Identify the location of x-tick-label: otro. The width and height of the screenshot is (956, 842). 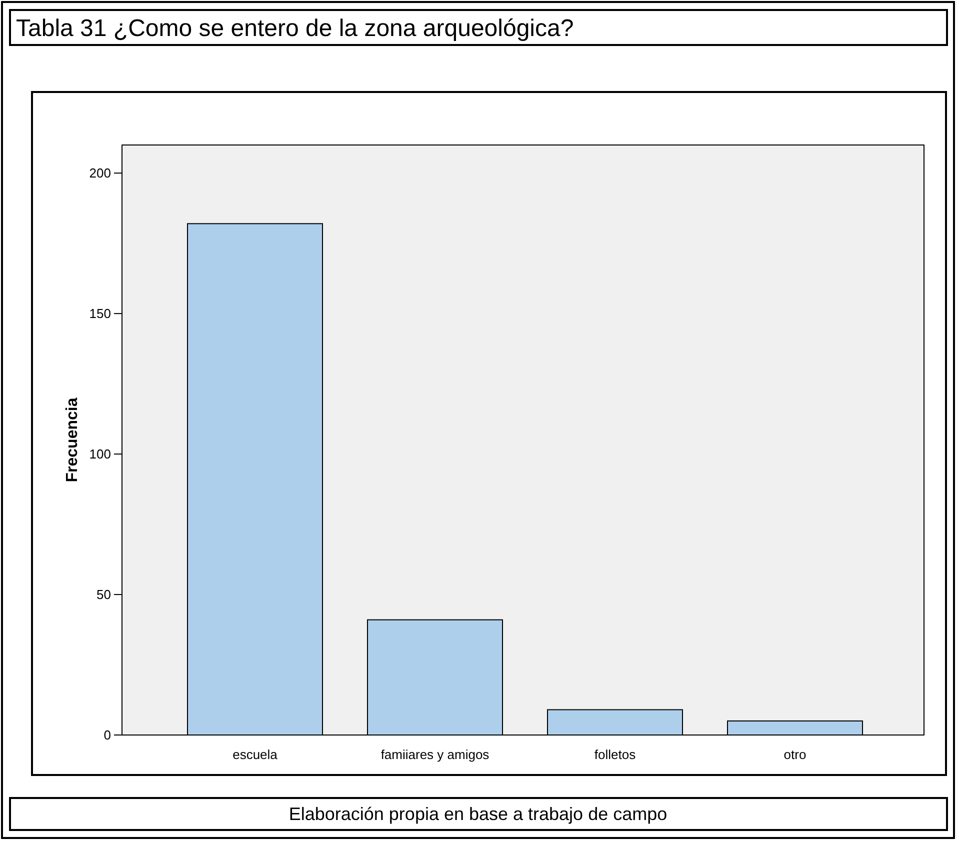
(795, 754).